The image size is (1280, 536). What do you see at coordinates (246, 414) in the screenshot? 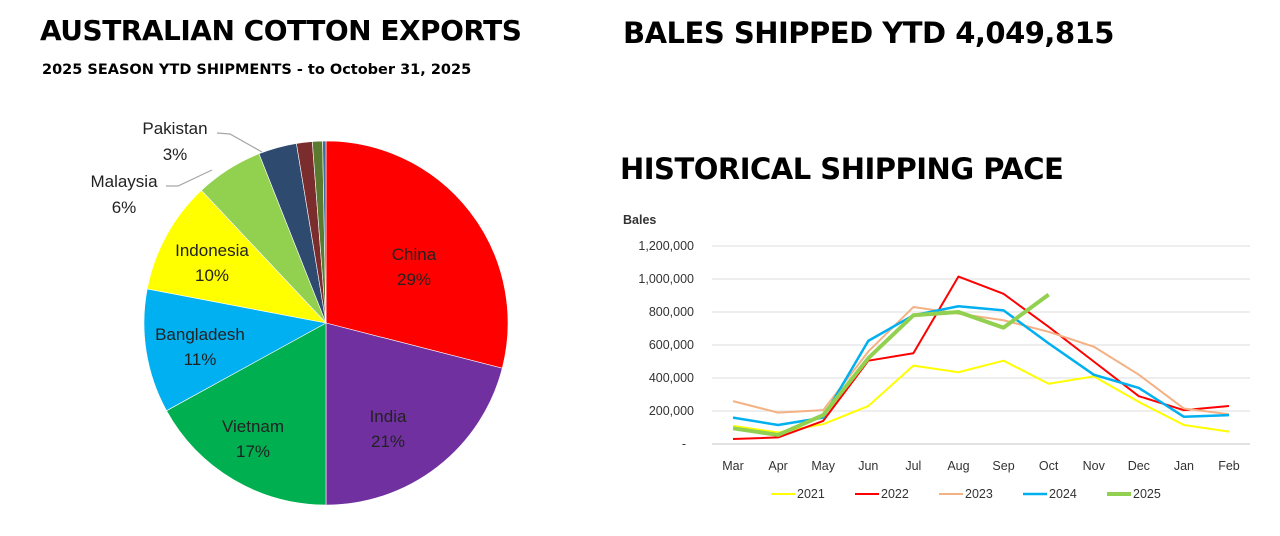
I see `pie-slice-vietnam` at bounding box center [246, 414].